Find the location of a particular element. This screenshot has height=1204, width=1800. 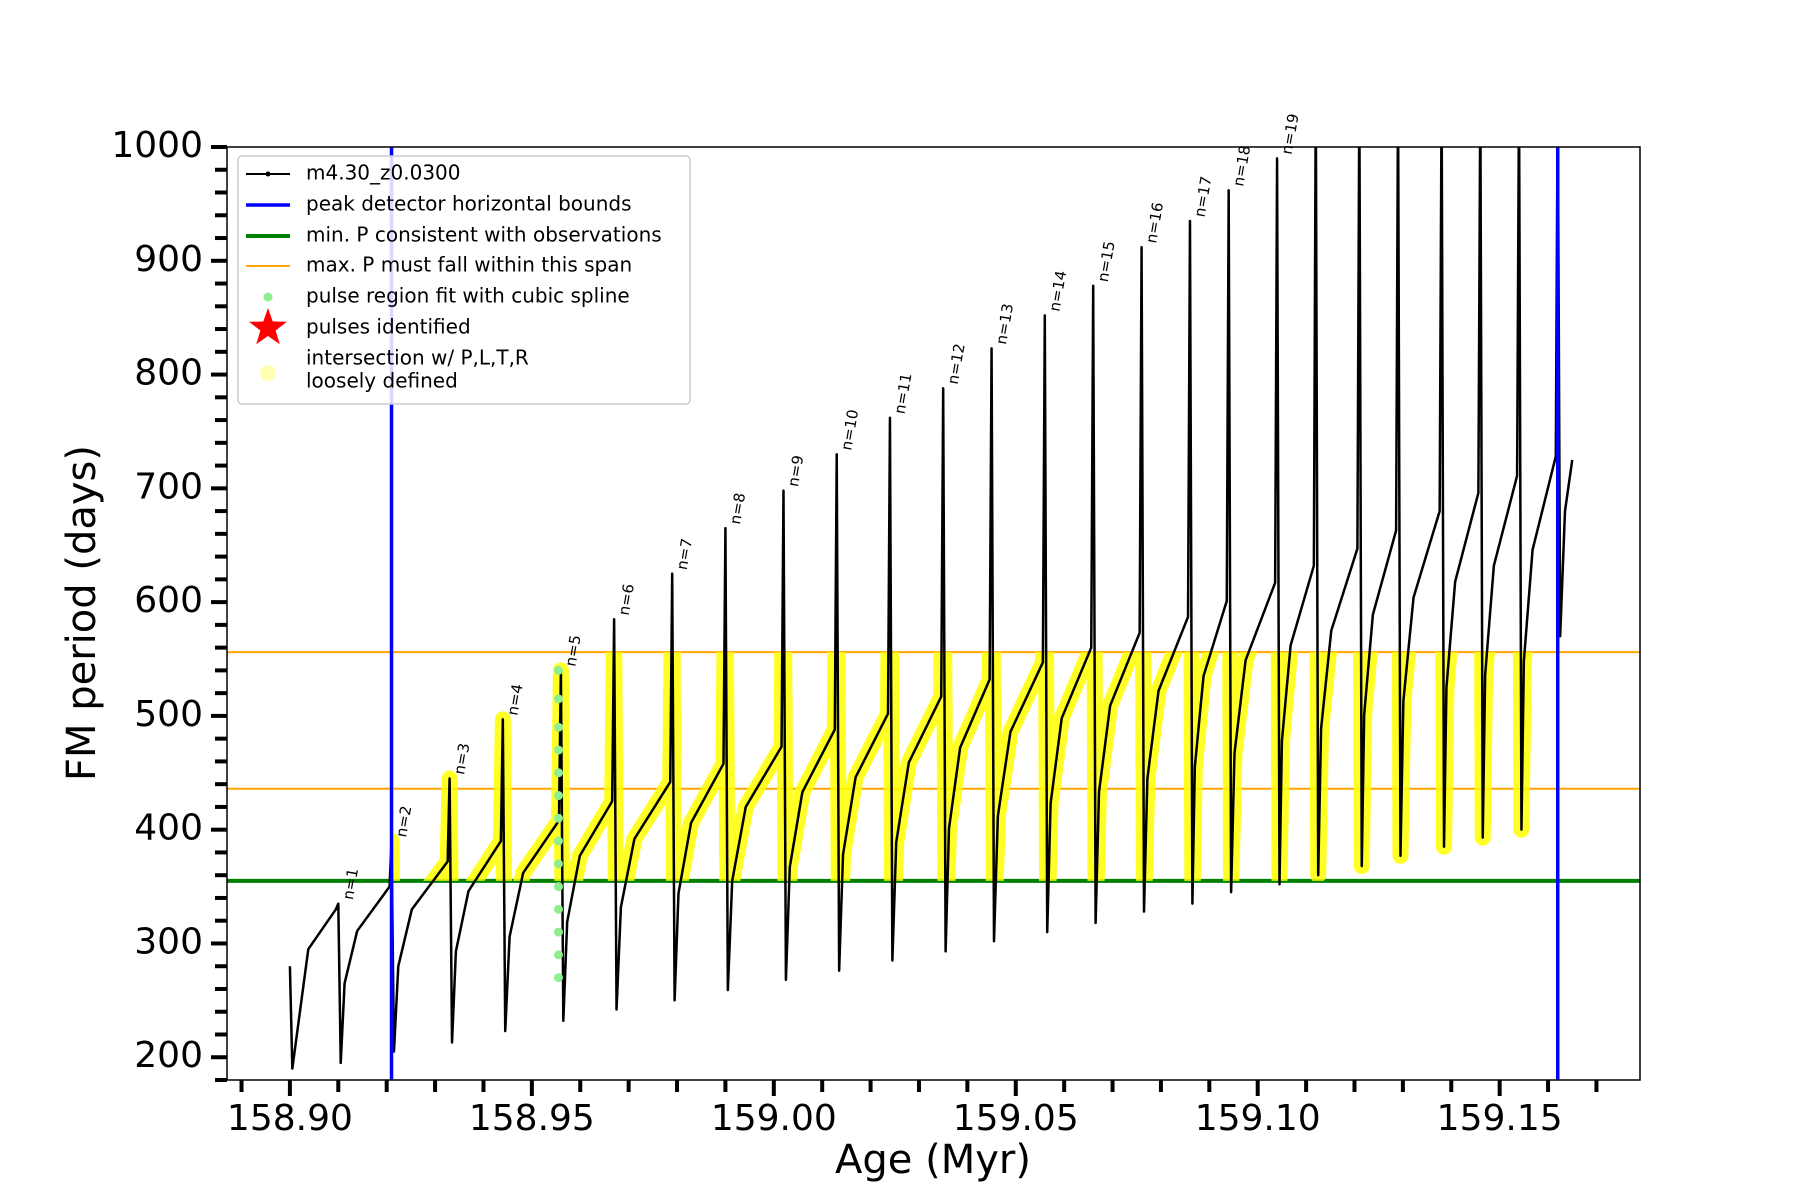

pulse-label: n=1 is located at coordinates (350, 884).